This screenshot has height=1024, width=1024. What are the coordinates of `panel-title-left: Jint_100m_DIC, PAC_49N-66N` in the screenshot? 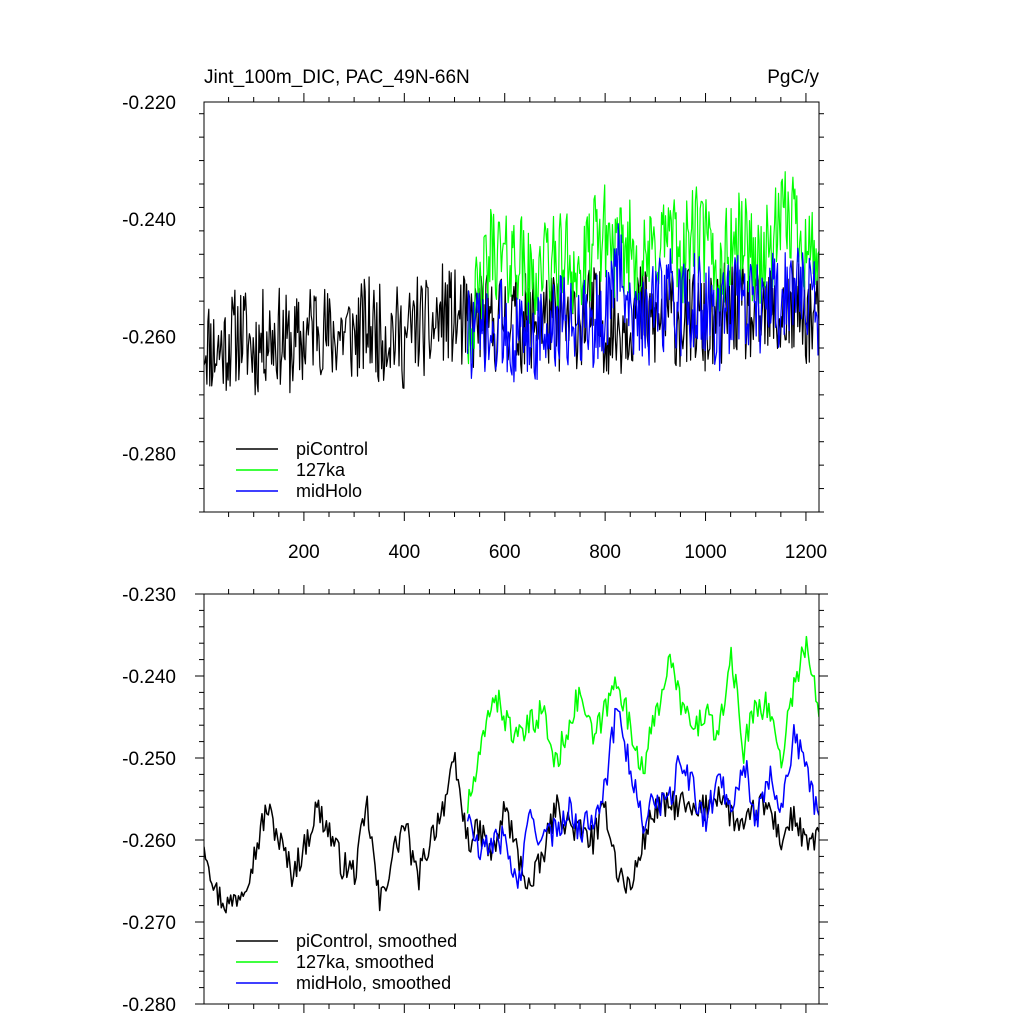 It's located at (337, 77).